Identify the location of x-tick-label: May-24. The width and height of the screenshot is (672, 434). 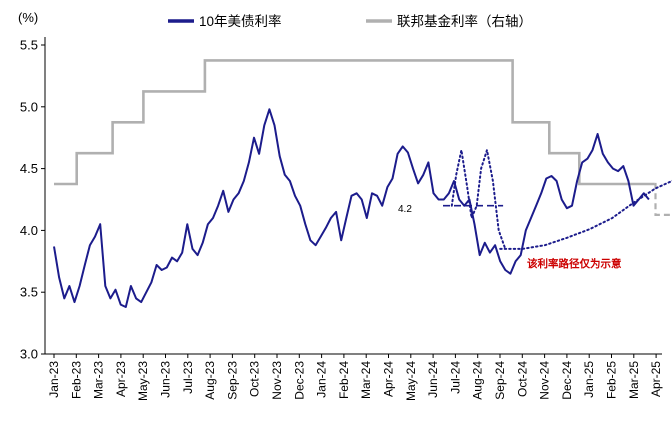
(411, 381).